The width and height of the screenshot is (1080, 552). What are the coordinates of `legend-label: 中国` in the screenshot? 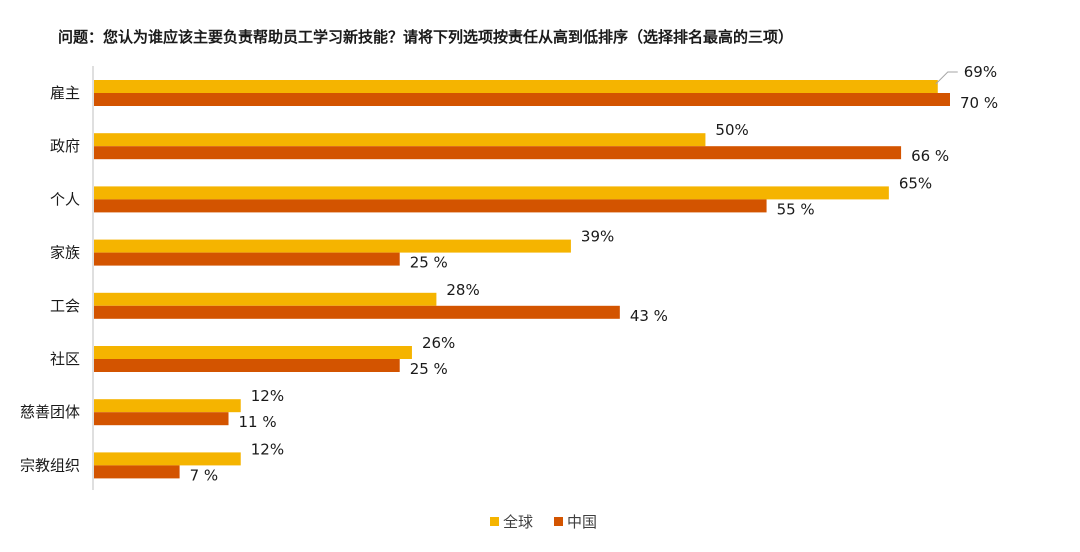 It's located at (582, 522).